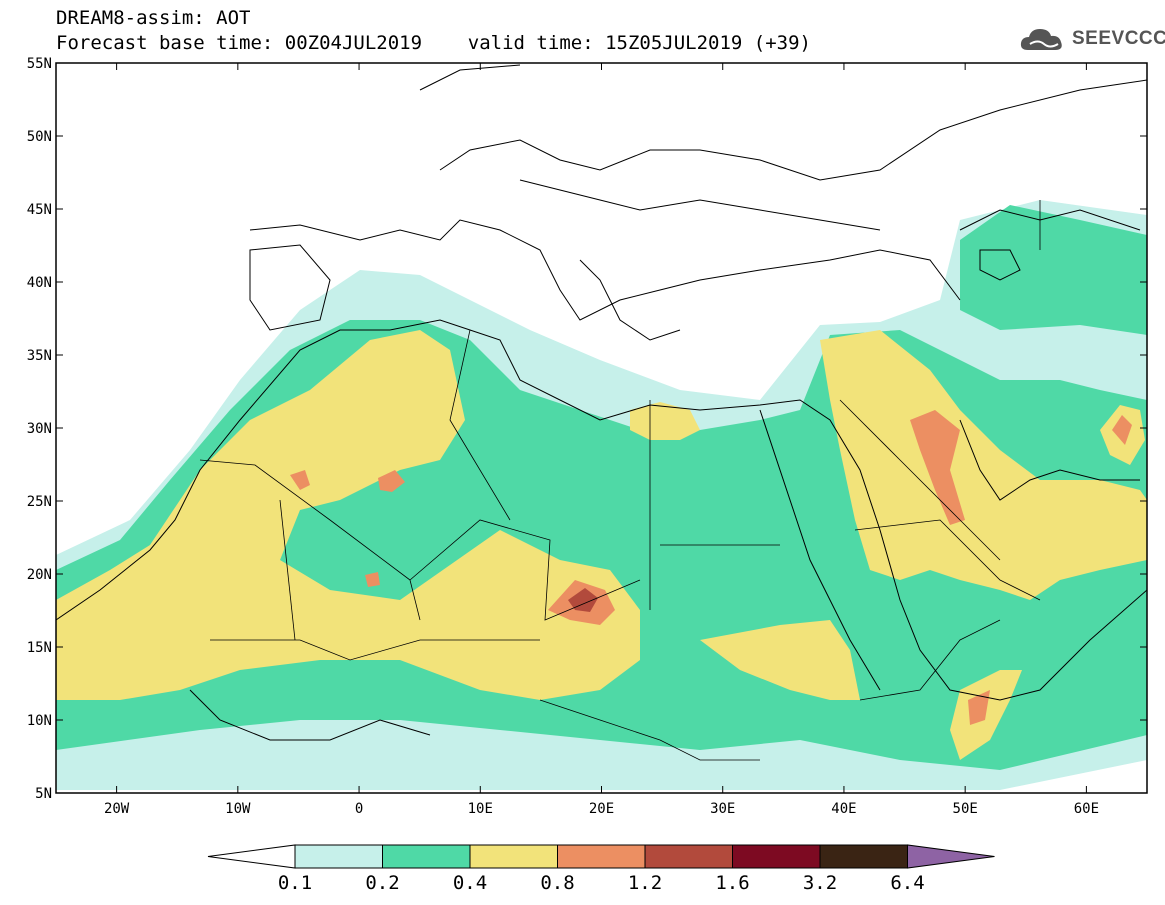 This screenshot has height=905, width=1165. What do you see at coordinates (251, 856) in the screenshot?
I see `colorbar-low-arrow` at bounding box center [251, 856].